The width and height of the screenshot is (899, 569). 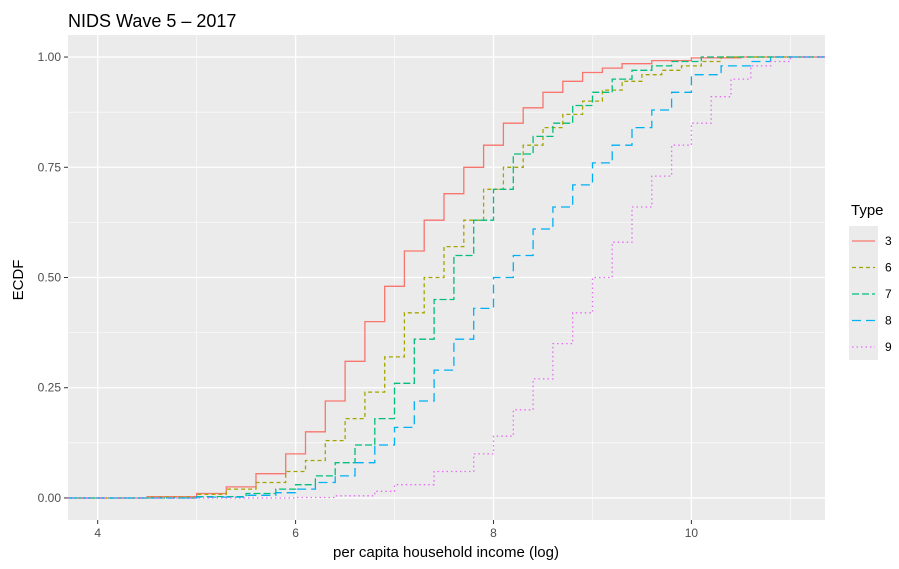 What do you see at coordinates (50, 167) in the screenshot?
I see `y-tick-label: 0.75` at bounding box center [50, 167].